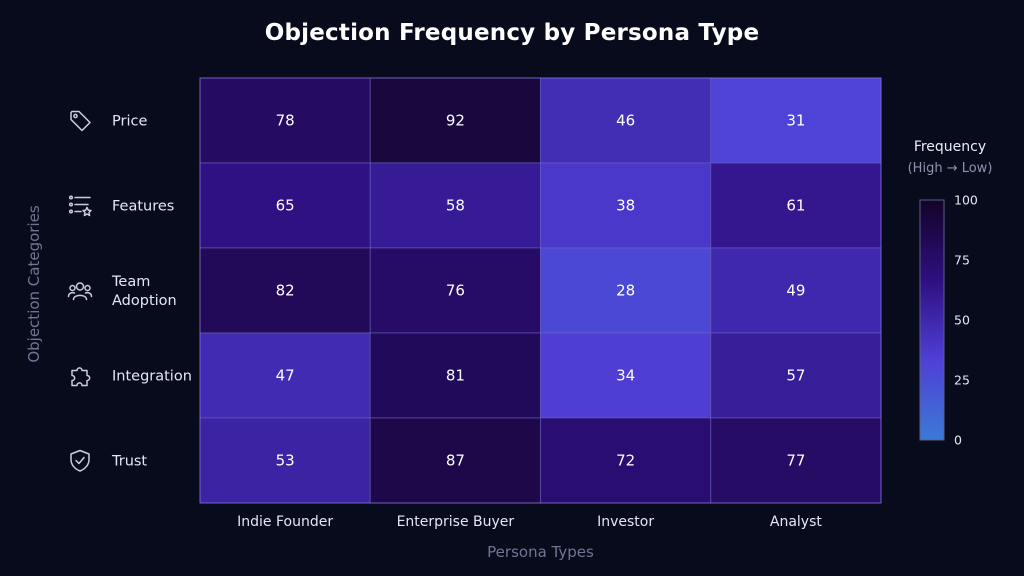 This screenshot has height=576, width=1024. What do you see at coordinates (285, 522) in the screenshot?
I see `column-label: Indie Founder` at bounding box center [285, 522].